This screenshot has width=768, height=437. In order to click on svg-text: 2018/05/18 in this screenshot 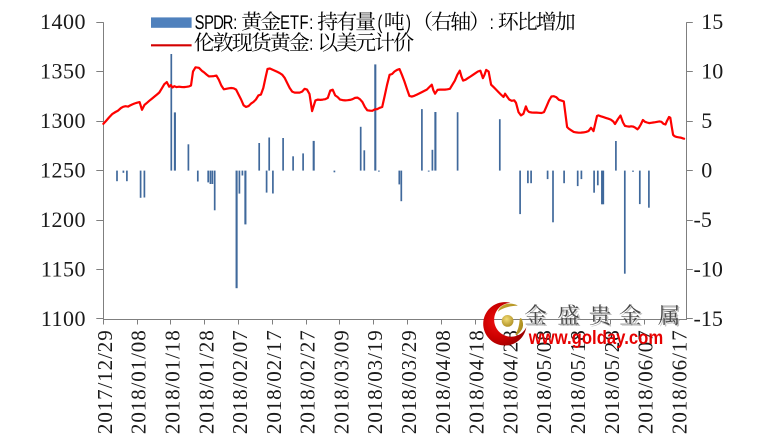, I will do `click(578, 381)`.